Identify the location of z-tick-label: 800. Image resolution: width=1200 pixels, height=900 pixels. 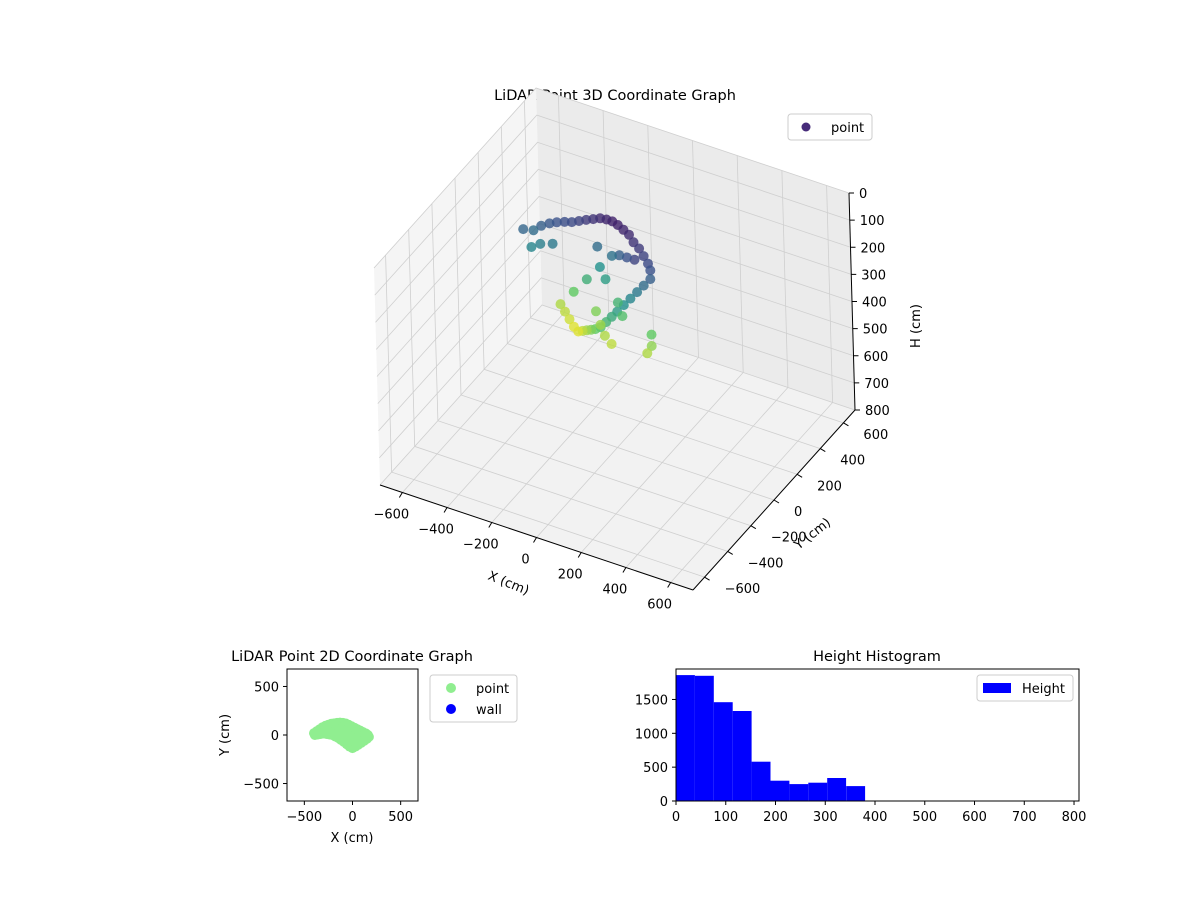
(877, 411).